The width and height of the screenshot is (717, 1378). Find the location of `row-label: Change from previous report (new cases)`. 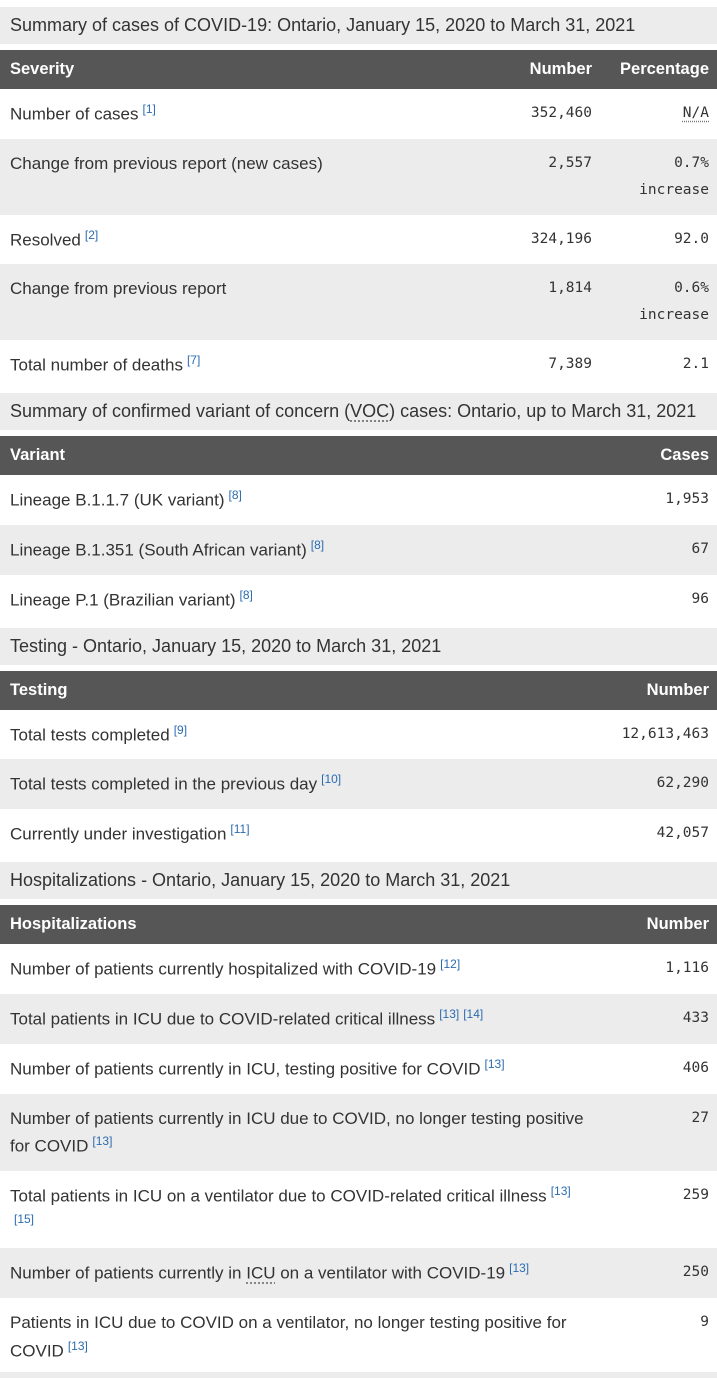

row-label: Change from previous report (new cases) is located at coordinates (166, 163).